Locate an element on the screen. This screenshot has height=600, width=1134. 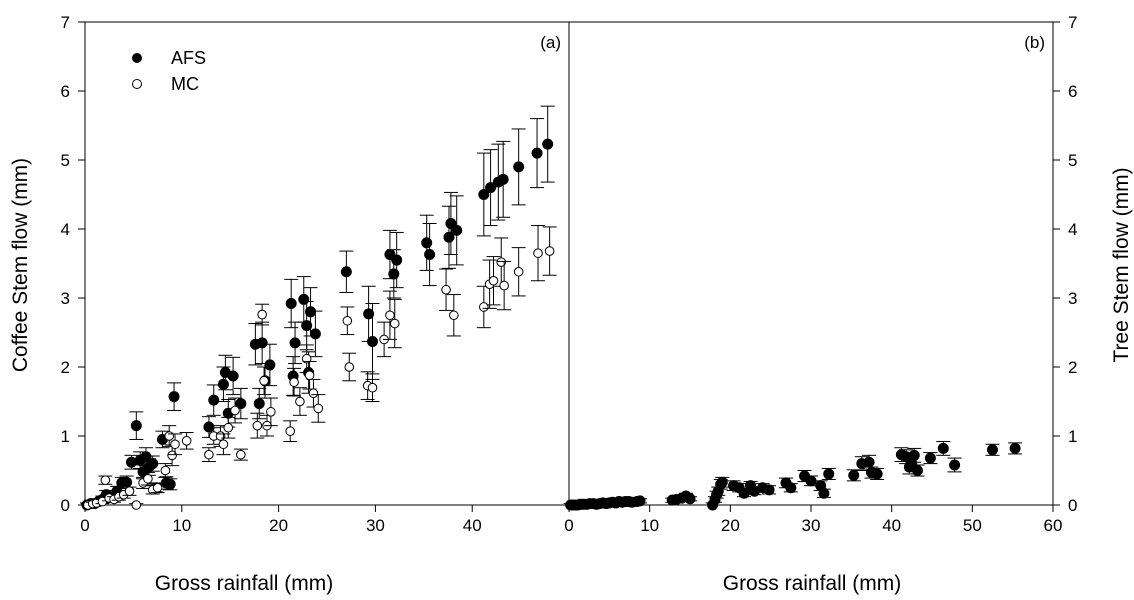
x-axis-title-b: Gross rainfall (mm) is located at coordinates (812, 583).